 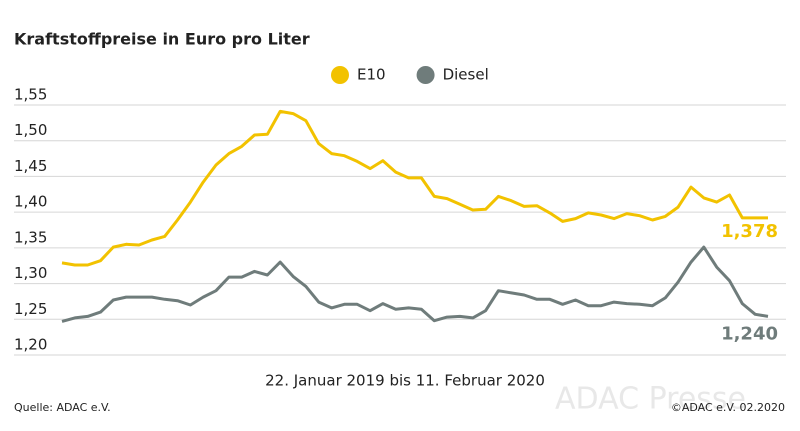 I want to click on copyright: ©ADAC e.V. 02.2020, so click(x=728, y=407).